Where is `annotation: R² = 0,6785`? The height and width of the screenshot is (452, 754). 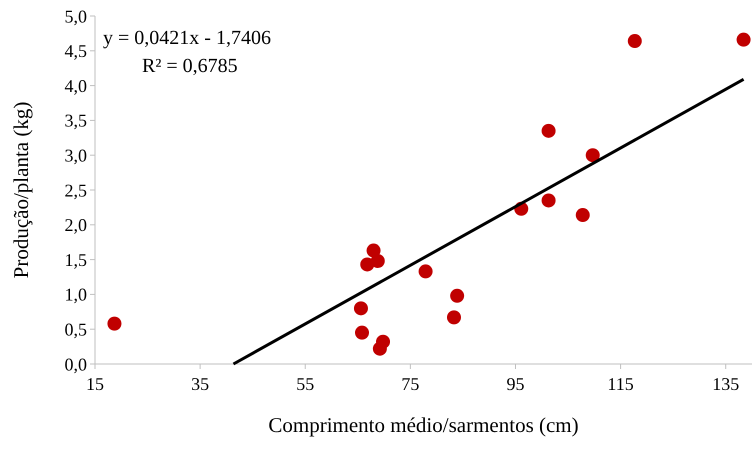 annotation: R² = 0,6785 is located at coordinates (190, 66).